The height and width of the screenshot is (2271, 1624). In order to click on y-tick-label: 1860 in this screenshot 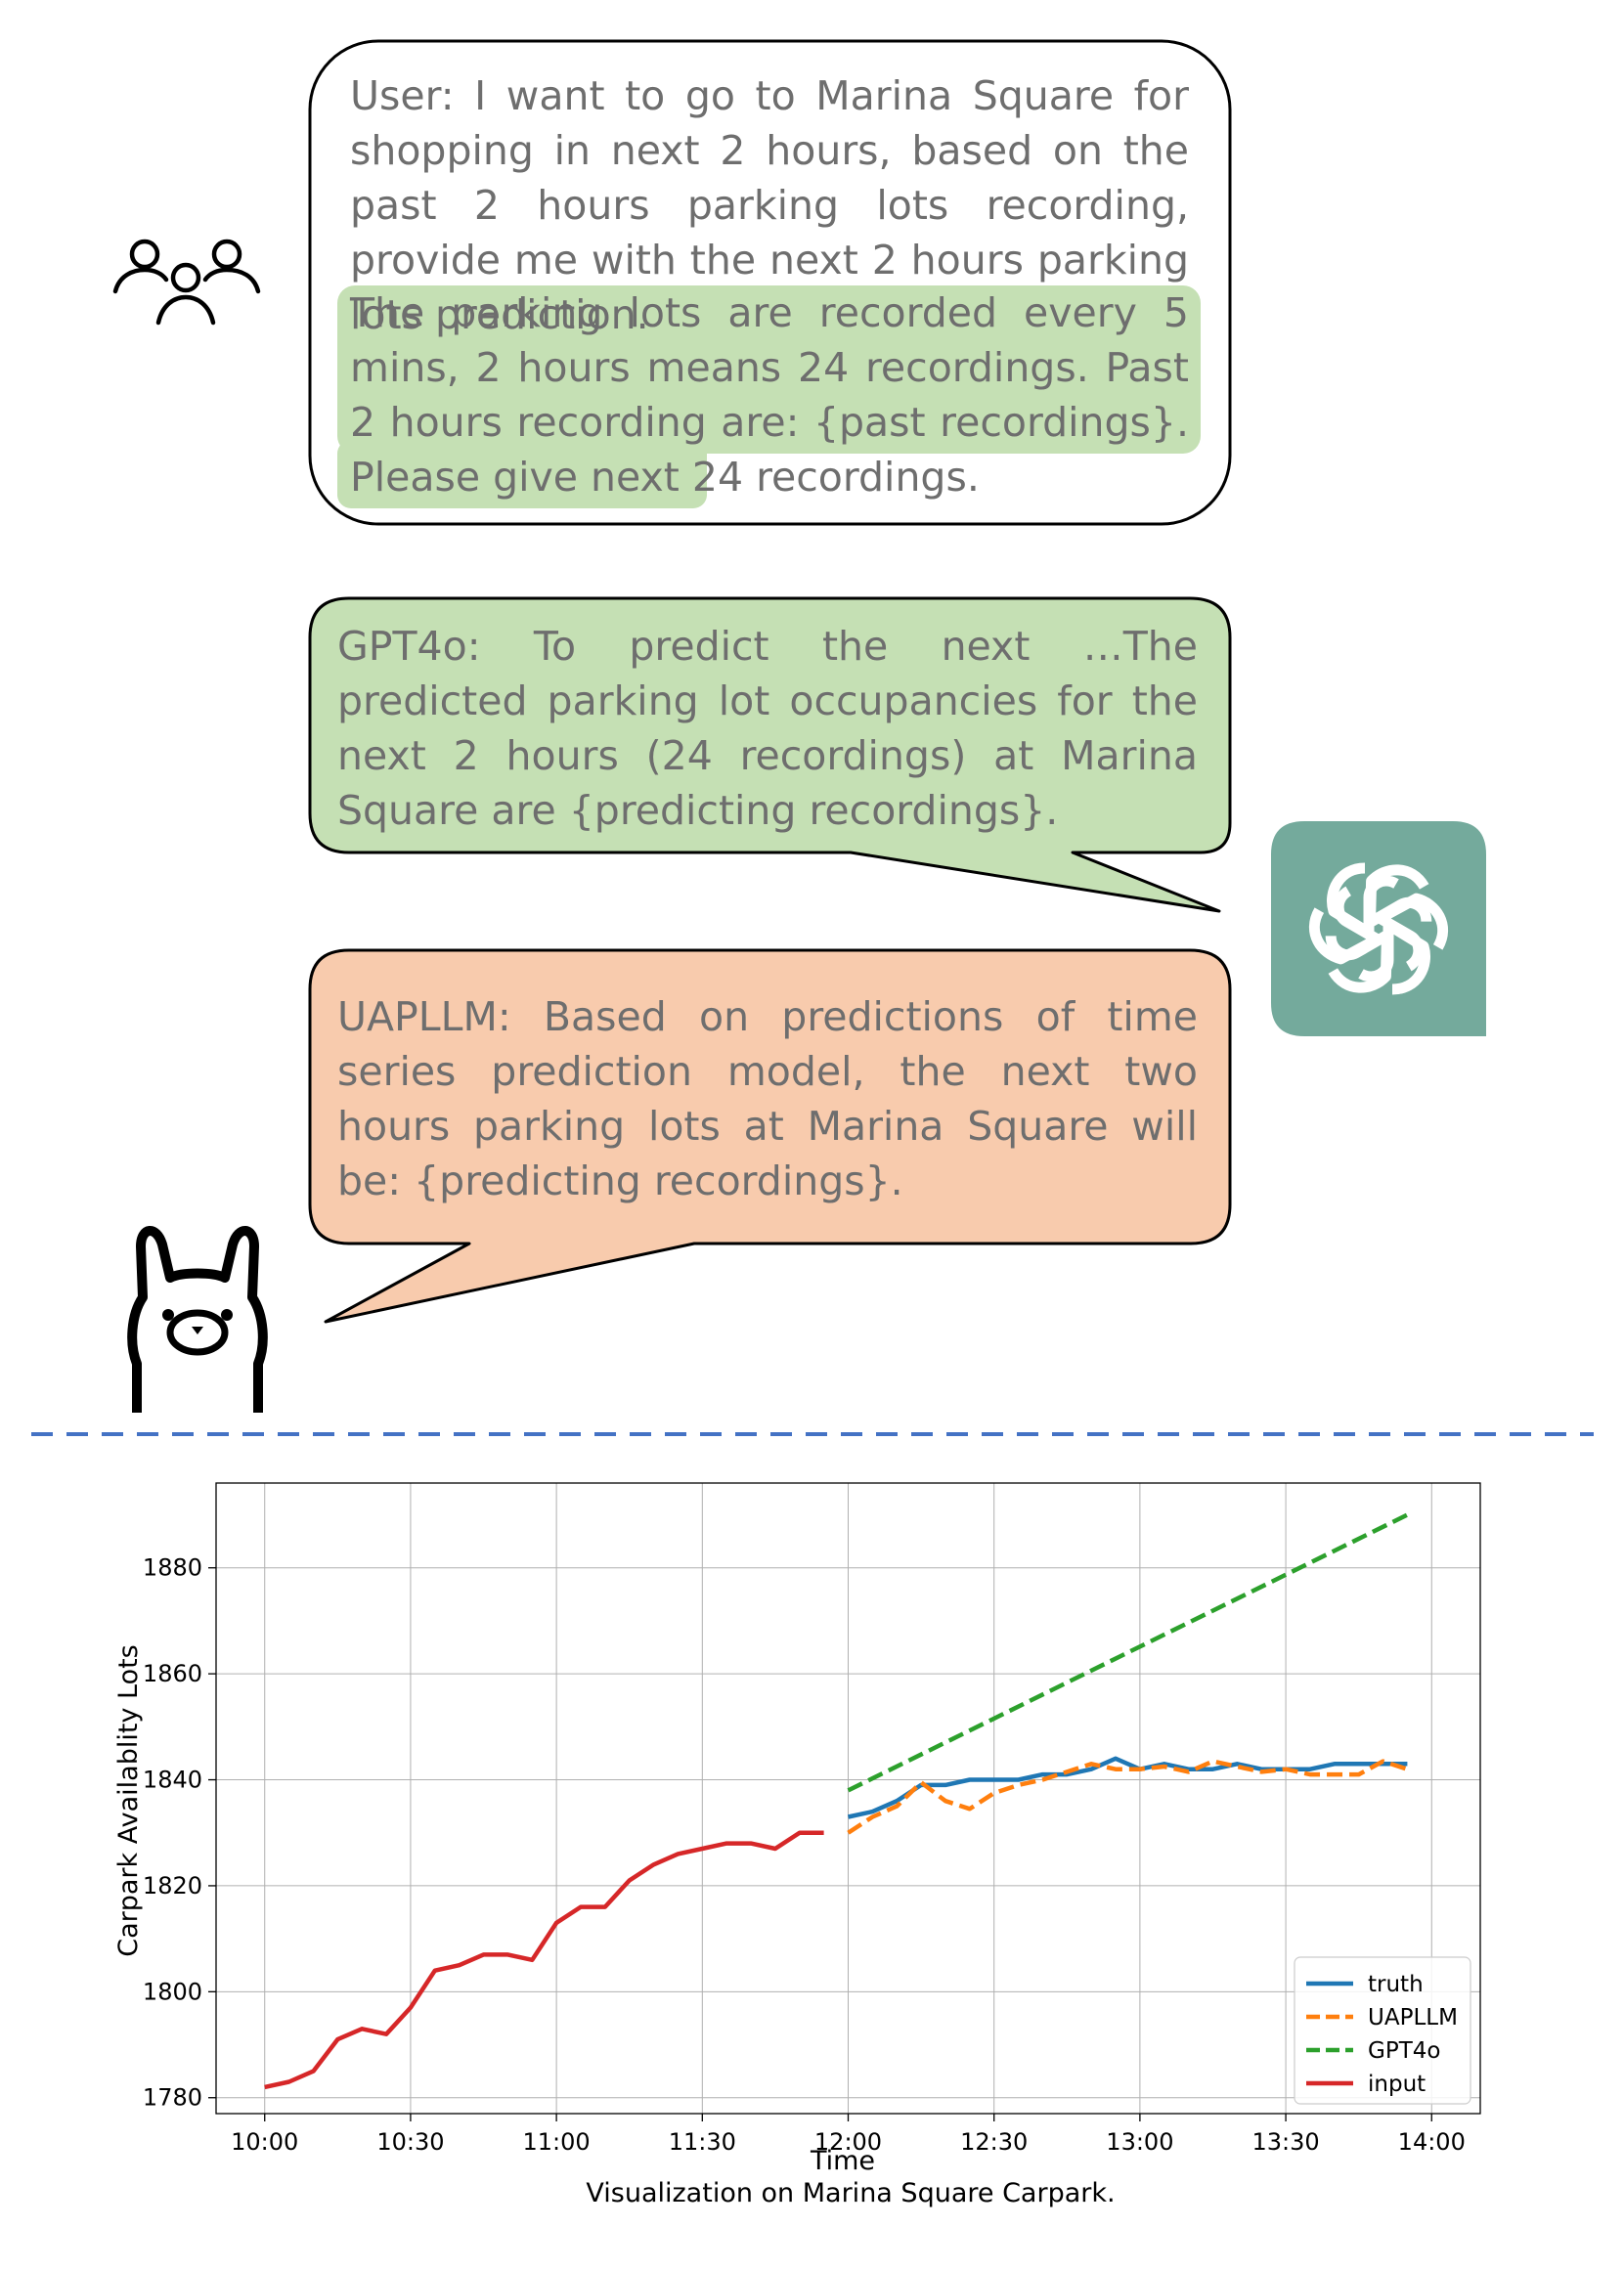, I will do `click(173, 1673)`.